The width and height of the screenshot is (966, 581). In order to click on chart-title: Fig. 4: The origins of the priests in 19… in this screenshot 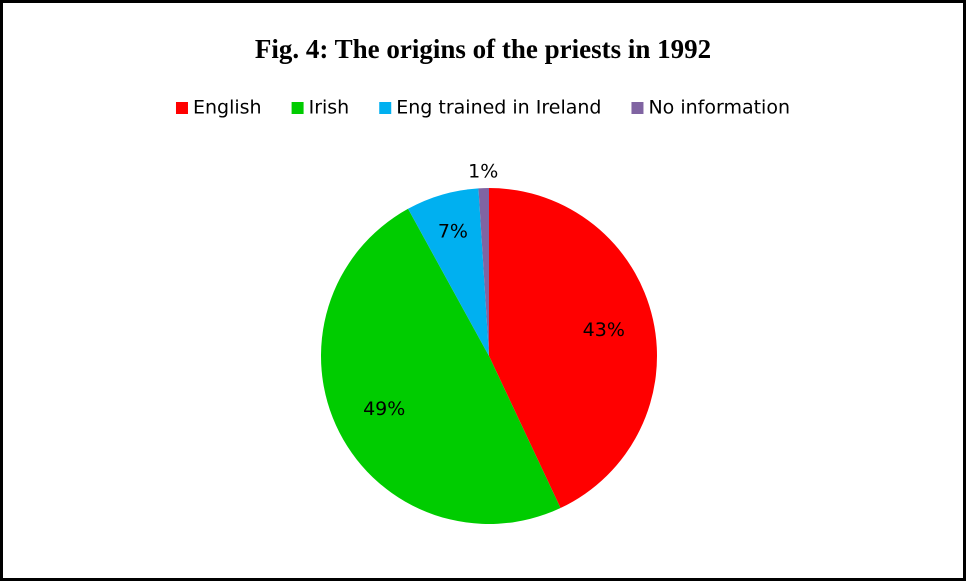, I will do `click(483, 49)`.